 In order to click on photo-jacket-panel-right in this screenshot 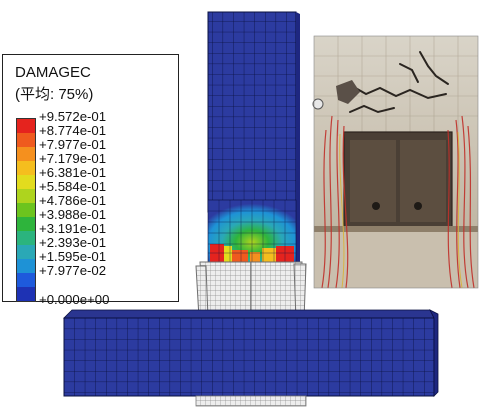, I will do `click(423, 181)`.